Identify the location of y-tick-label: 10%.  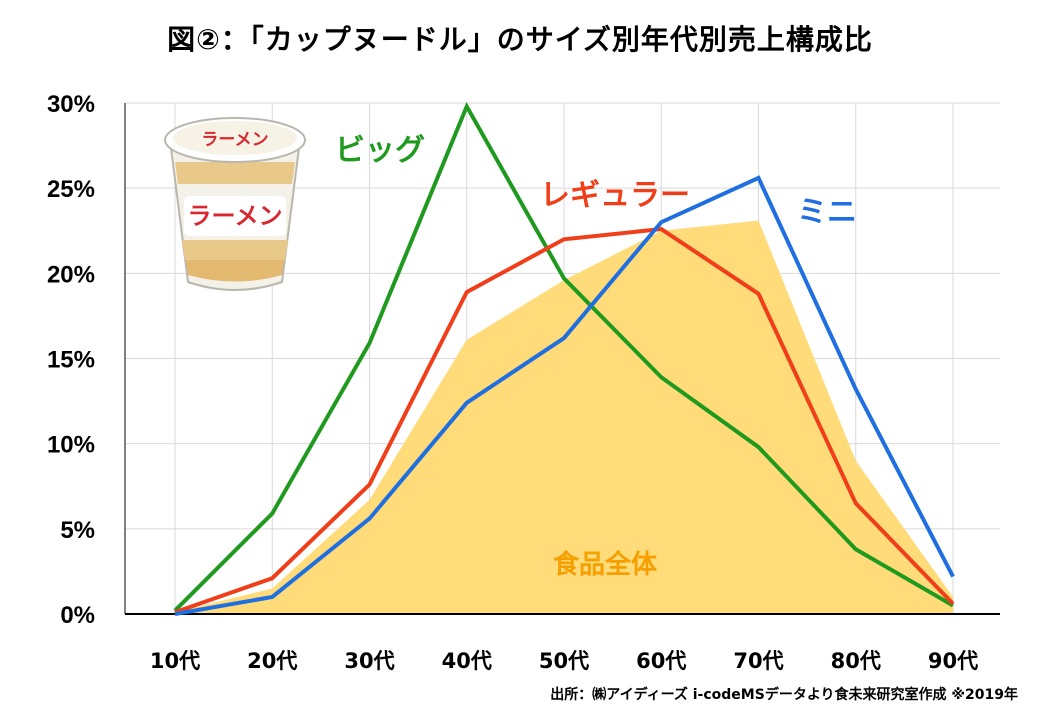
(71, 445).